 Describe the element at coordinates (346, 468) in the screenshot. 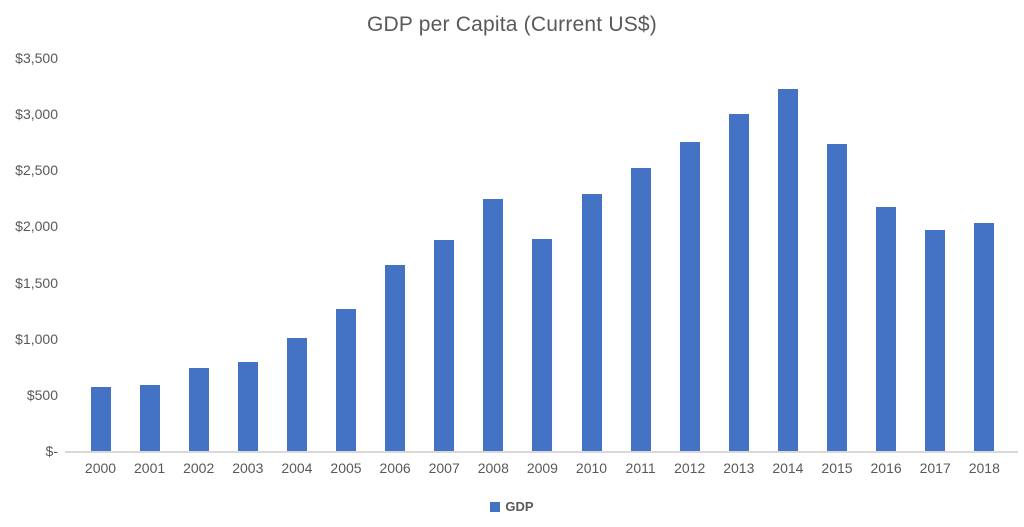

I see `x-tick-label: 2005` at that location.